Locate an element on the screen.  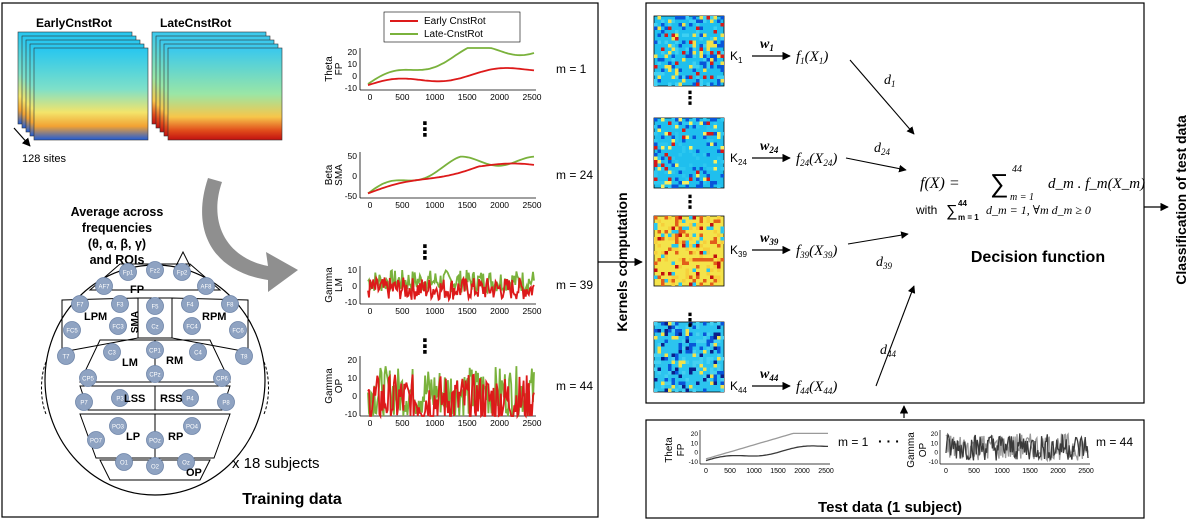
roi-label-sma: SMA is located at coordinates (135, 322).